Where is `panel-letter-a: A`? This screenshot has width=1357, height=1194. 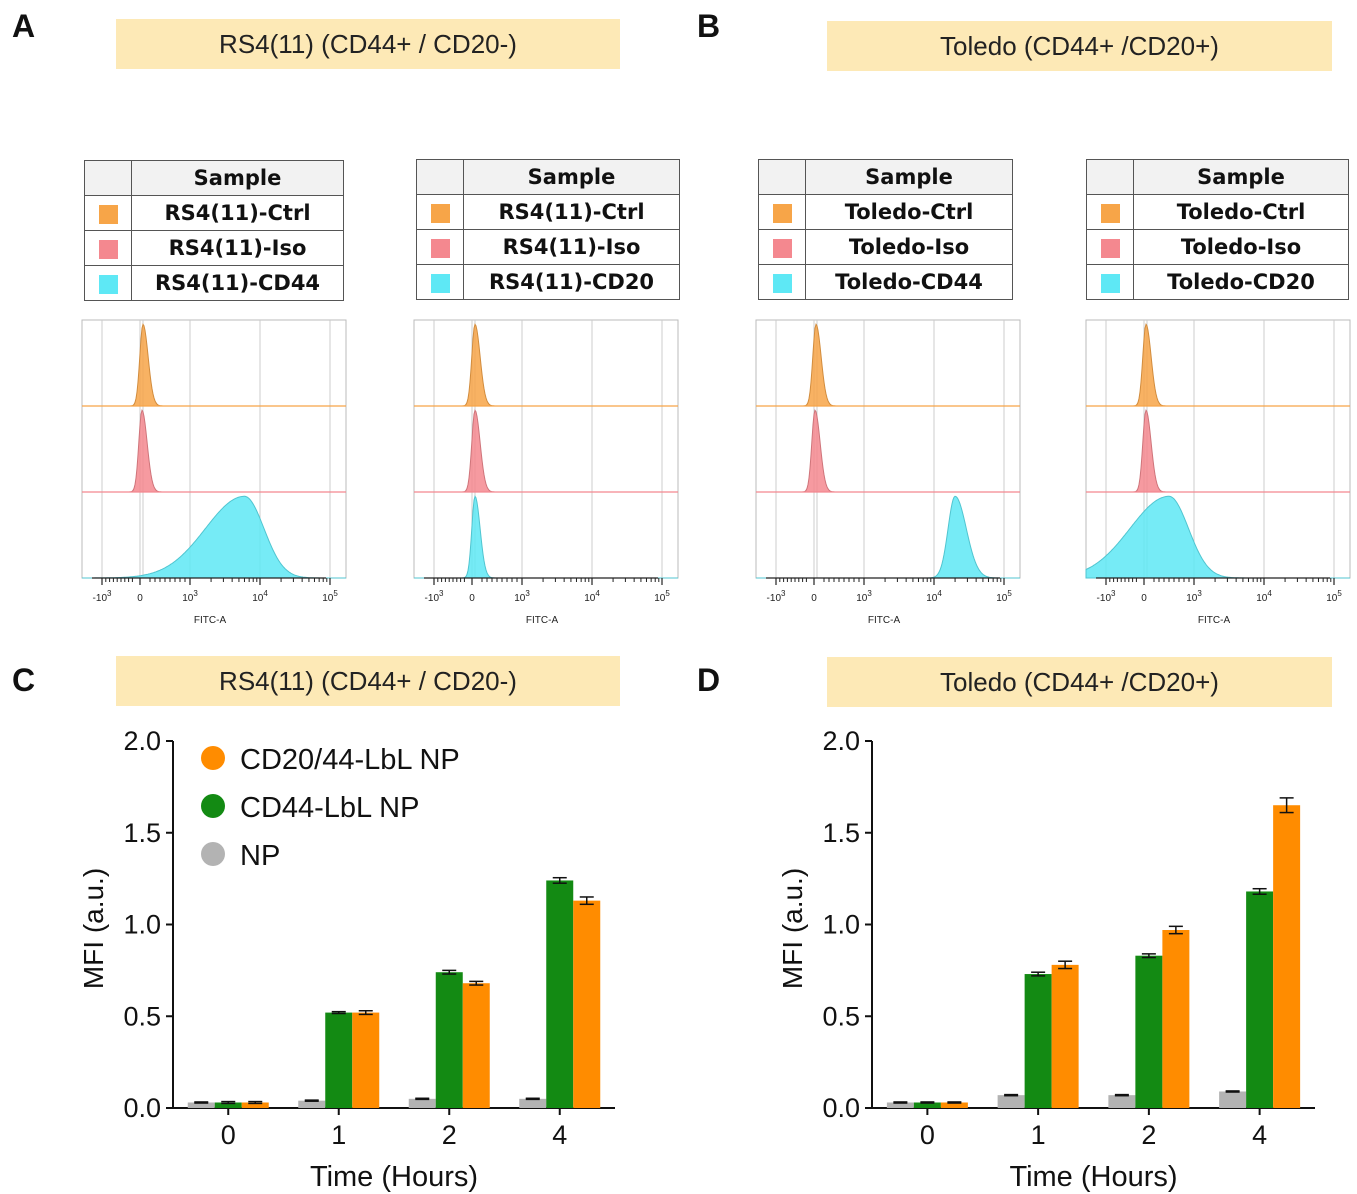 panel-letter-a: A is located at coordinates (24, 26).